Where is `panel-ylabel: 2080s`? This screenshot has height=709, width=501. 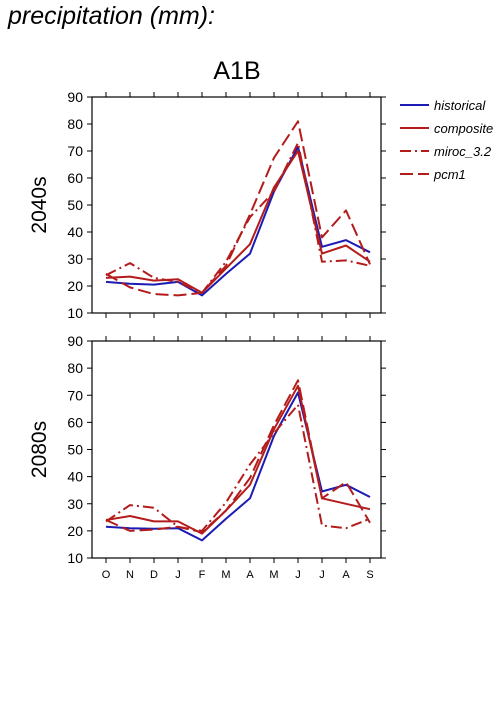 panel-ylabel: 2080s is located at coordinates (39, 449).